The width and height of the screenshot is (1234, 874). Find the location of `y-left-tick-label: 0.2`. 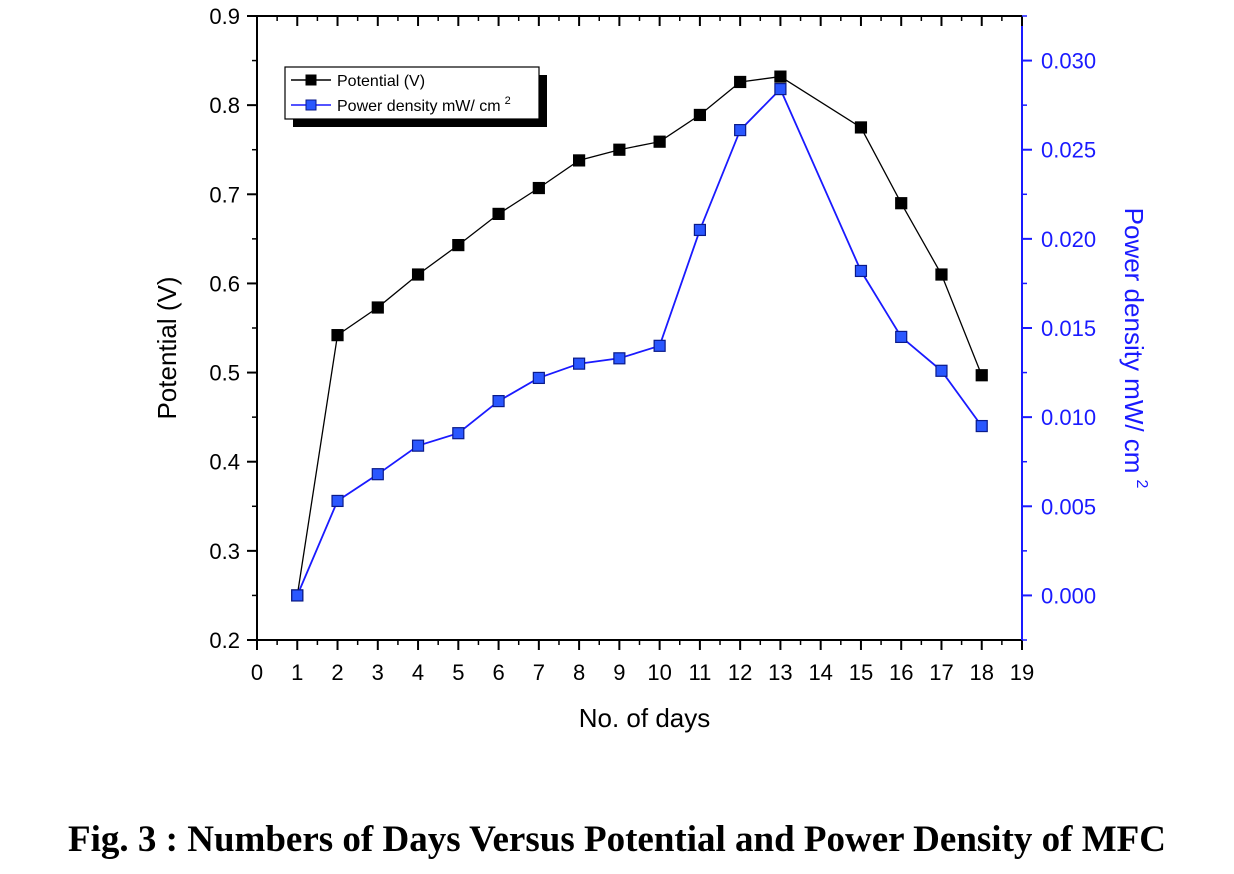

y-left-tick-label: 0.2 is located at coordinates (224, 640).